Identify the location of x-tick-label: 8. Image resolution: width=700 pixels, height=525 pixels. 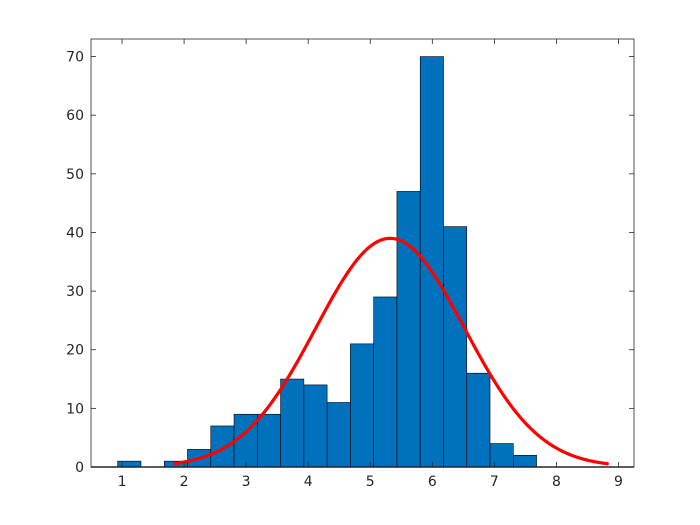
(556, 482).